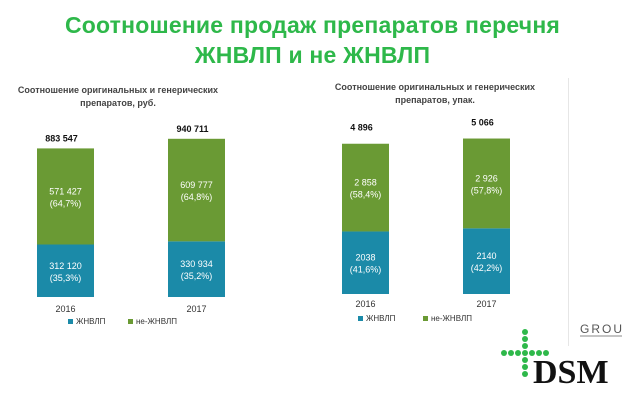 This screenshot has width=625, height=401. What do you see at coordinates (487, 190) in the screenshot?
I see `data-label-ne-zhnvlp-percent: (57,8%)` at bounding box center [487, 190].